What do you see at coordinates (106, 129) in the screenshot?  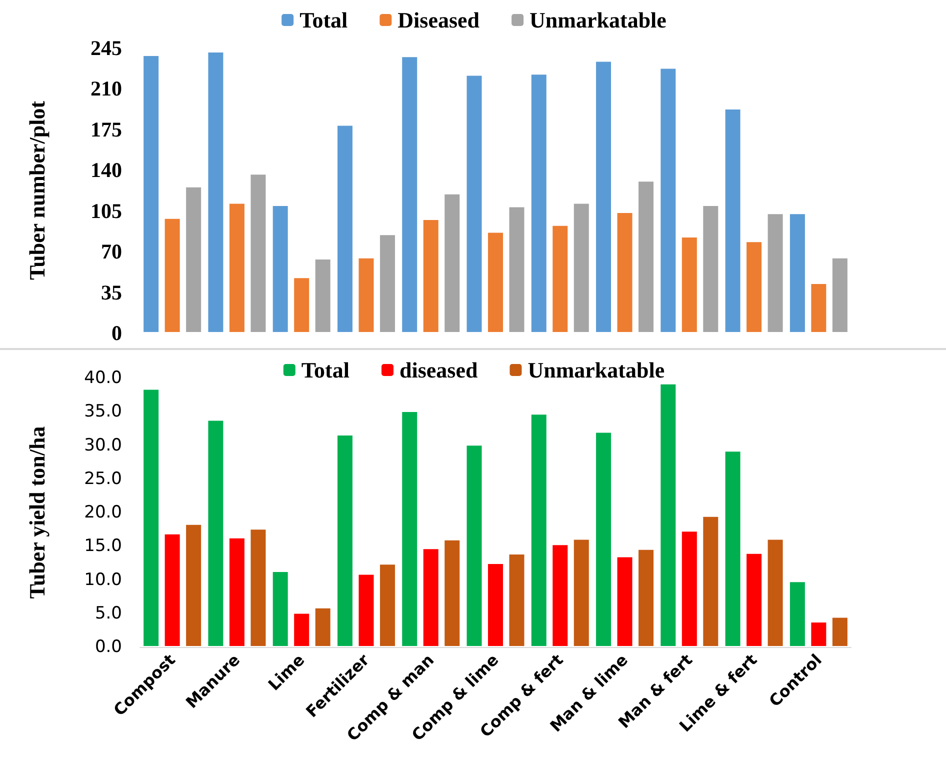 I see `y-tick-label: 175` at bounding box center [106, 129].